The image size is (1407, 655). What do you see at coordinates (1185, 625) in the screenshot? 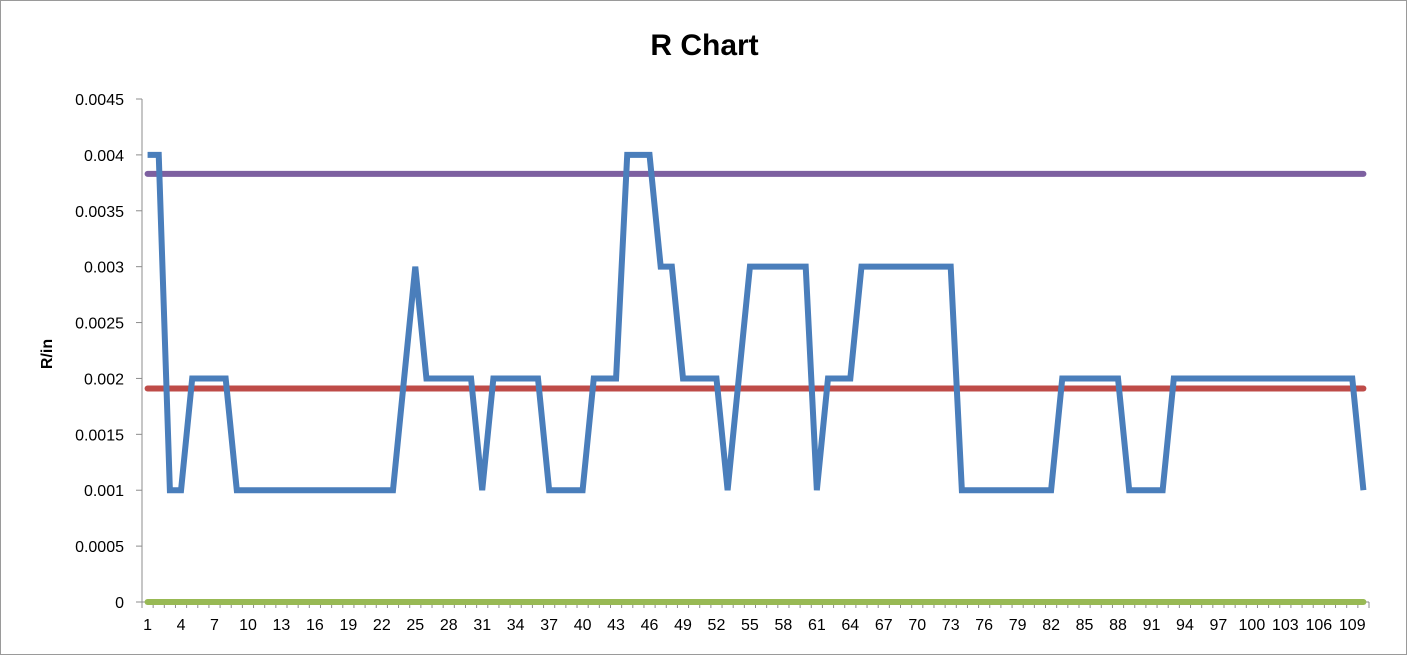
I see `x-tick-label: 94` at bounding box center [1185, 625].